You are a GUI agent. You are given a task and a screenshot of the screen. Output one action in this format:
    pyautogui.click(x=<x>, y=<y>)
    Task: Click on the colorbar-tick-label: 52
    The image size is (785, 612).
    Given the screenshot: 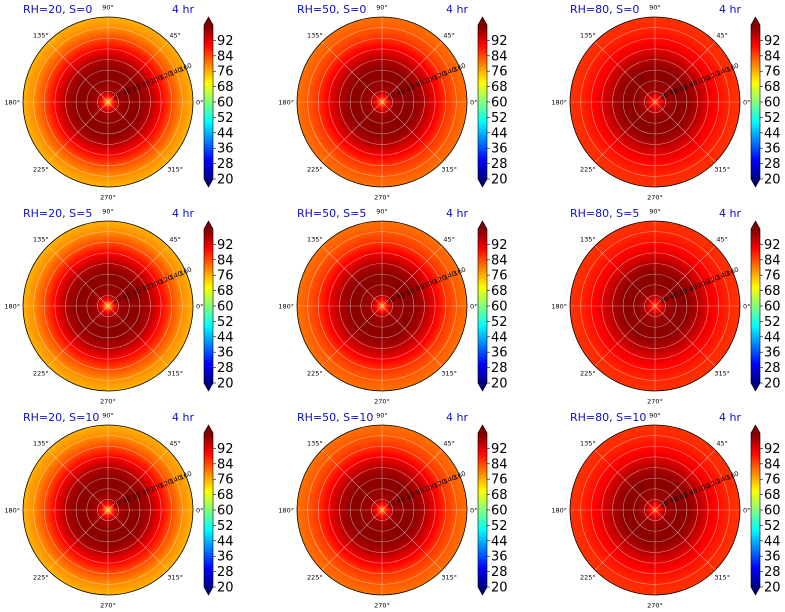 What is the action you would take?
    pyautogui.click(x=225, y=118)
    